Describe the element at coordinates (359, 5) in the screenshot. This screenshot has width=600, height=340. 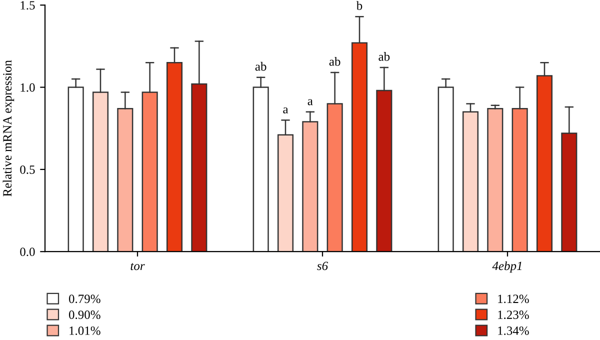
I see `annotation: b` at that location.